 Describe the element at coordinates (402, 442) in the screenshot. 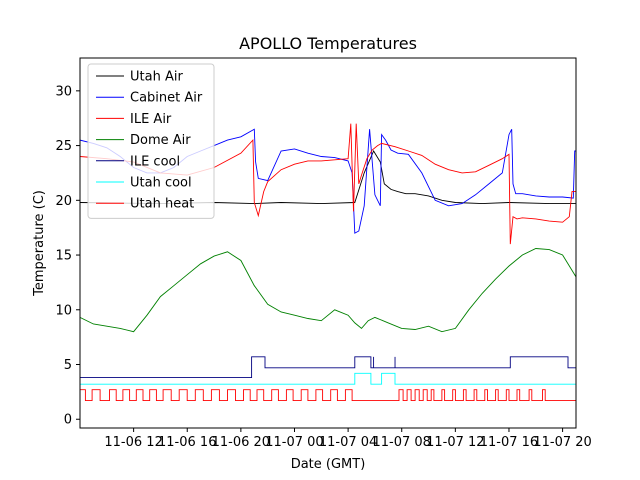

I see `x-tick-label: 11-07 08` at that location.